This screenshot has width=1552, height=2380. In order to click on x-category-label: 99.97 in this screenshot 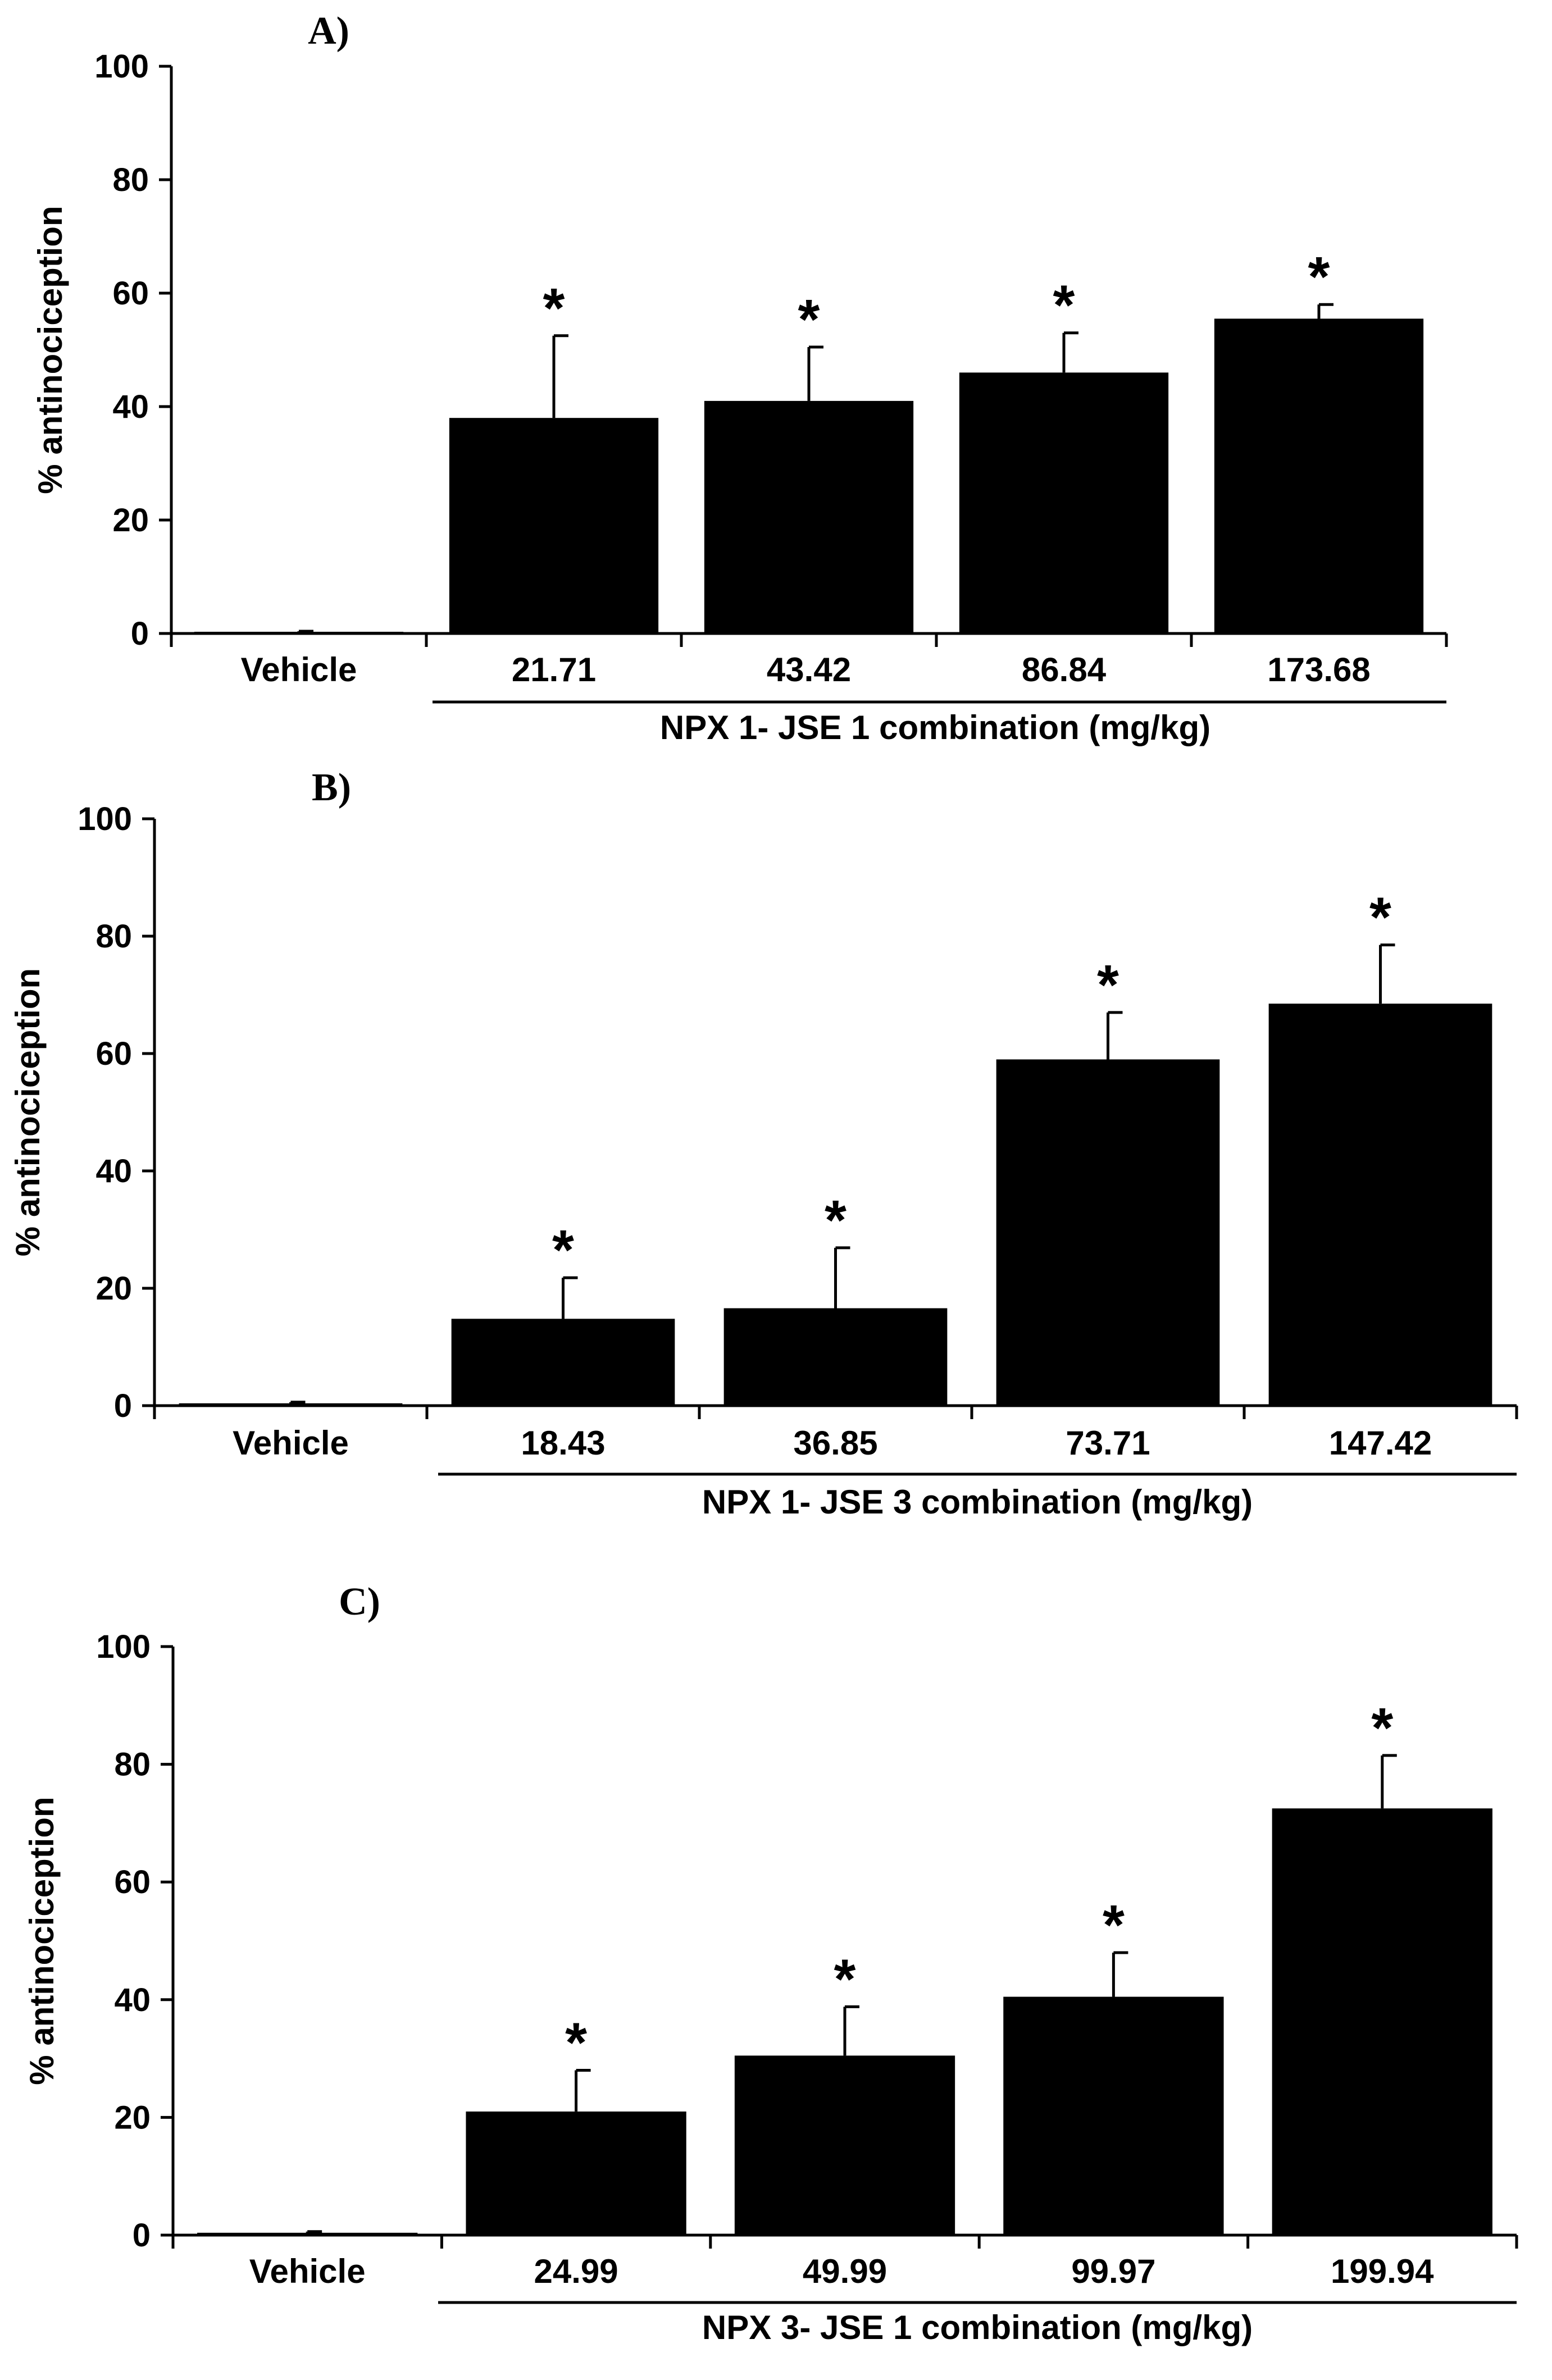, I will do `click(1113, 2271)`.